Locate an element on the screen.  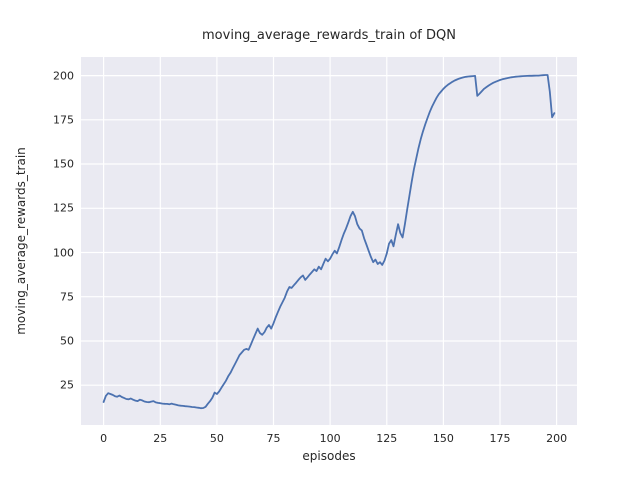
x-tick-label: 75 is located at coordinates (273, 438).